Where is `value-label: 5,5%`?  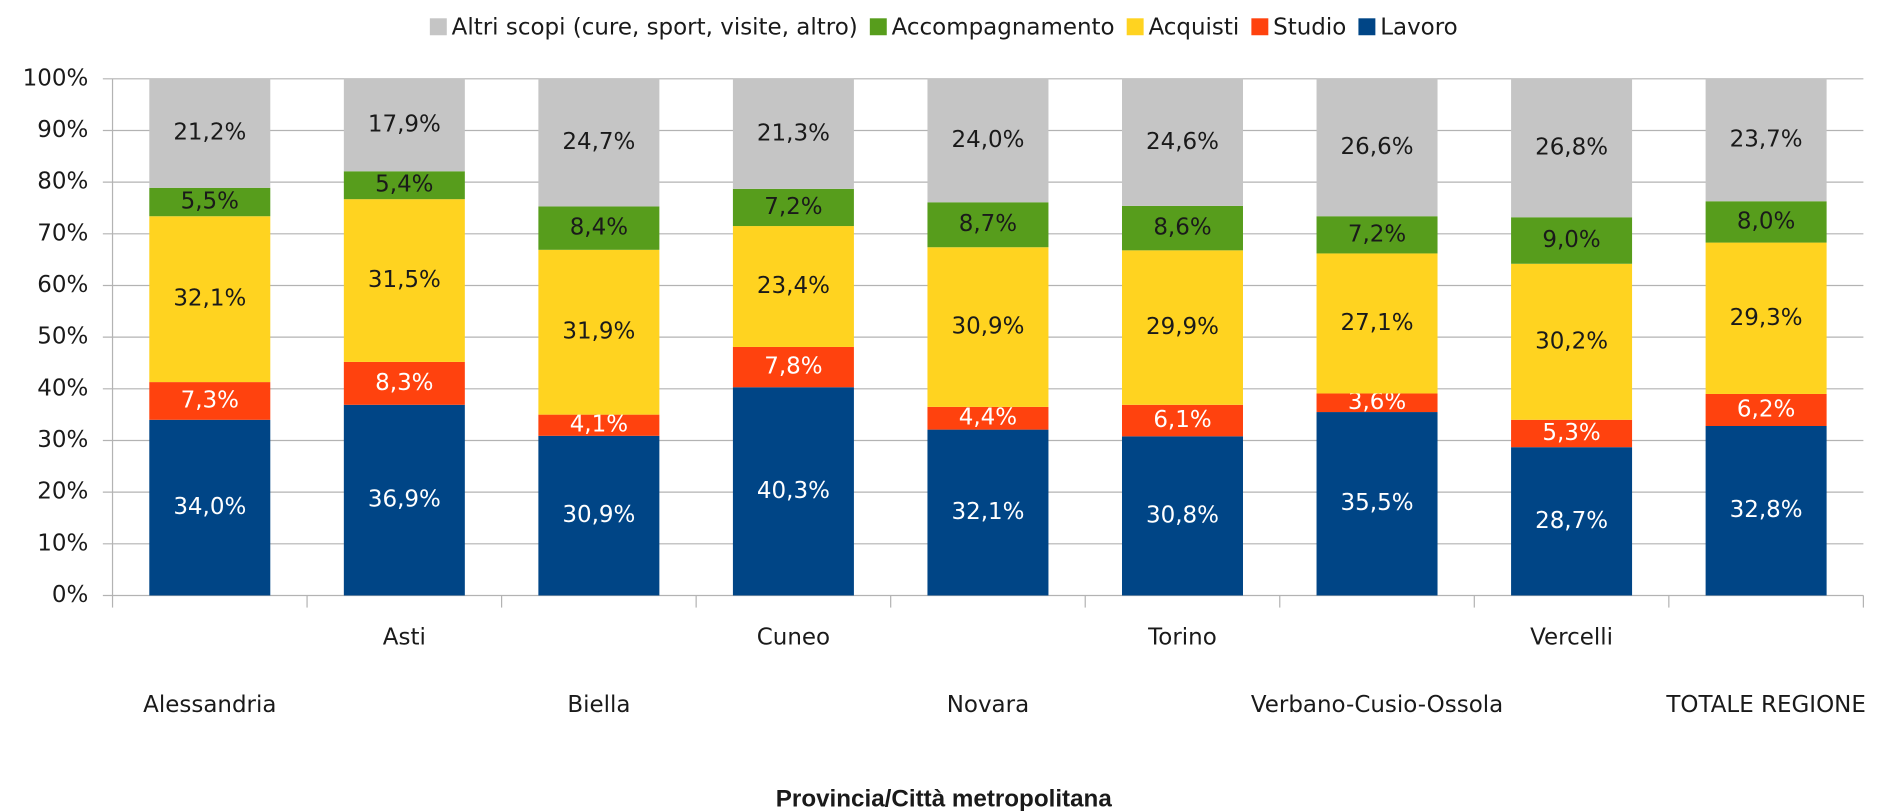
value-label: 5,5% is located at coordinates (210, 202).